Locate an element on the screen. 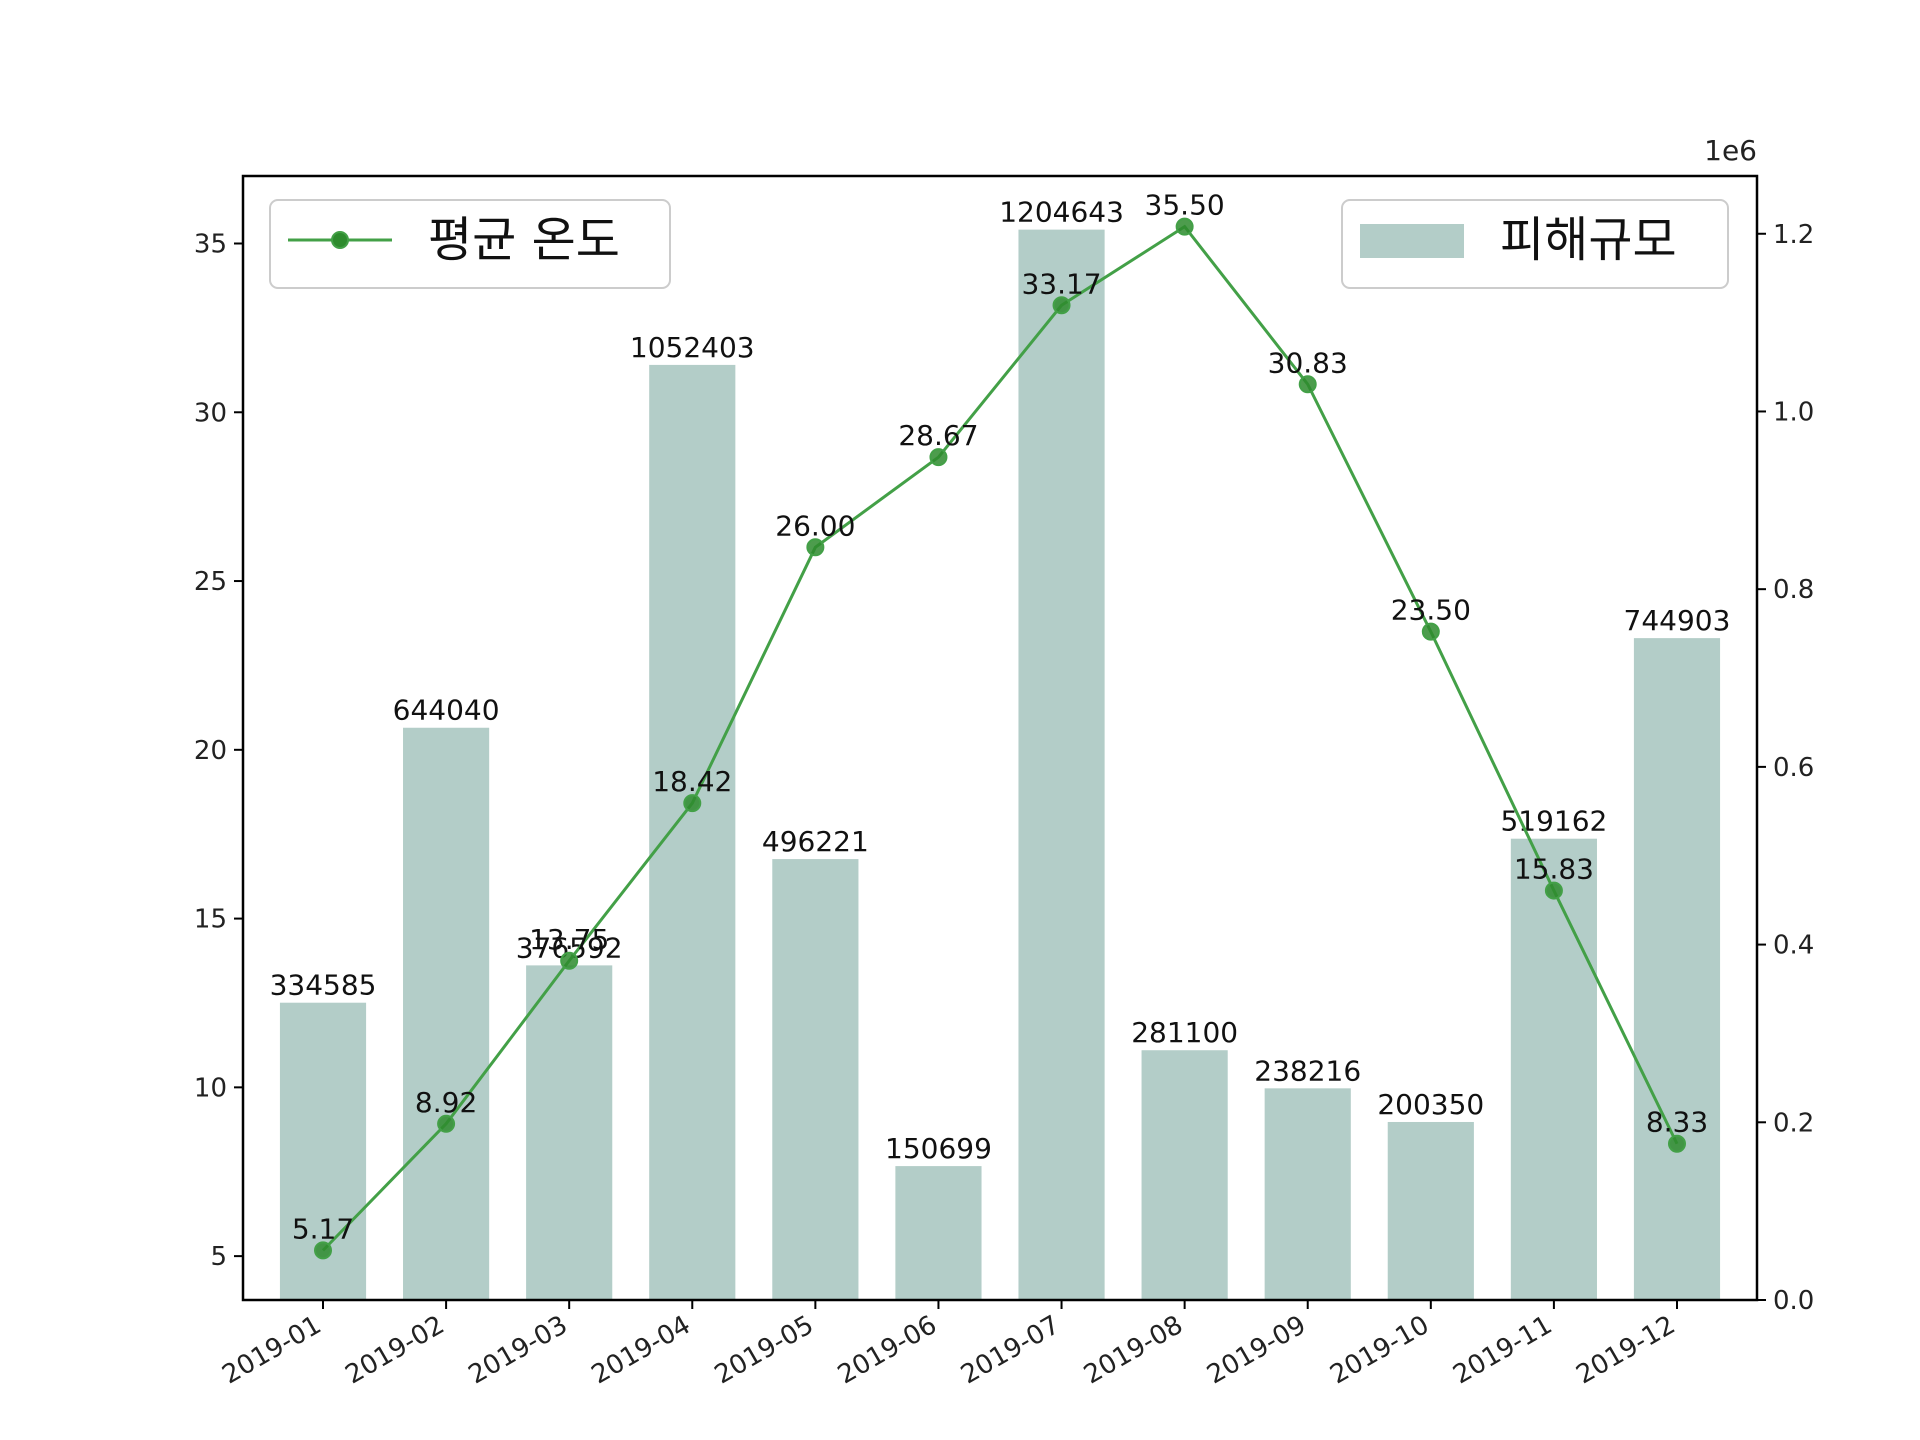  bar-value-label: 744903 is located at coordinates (1677, 620).